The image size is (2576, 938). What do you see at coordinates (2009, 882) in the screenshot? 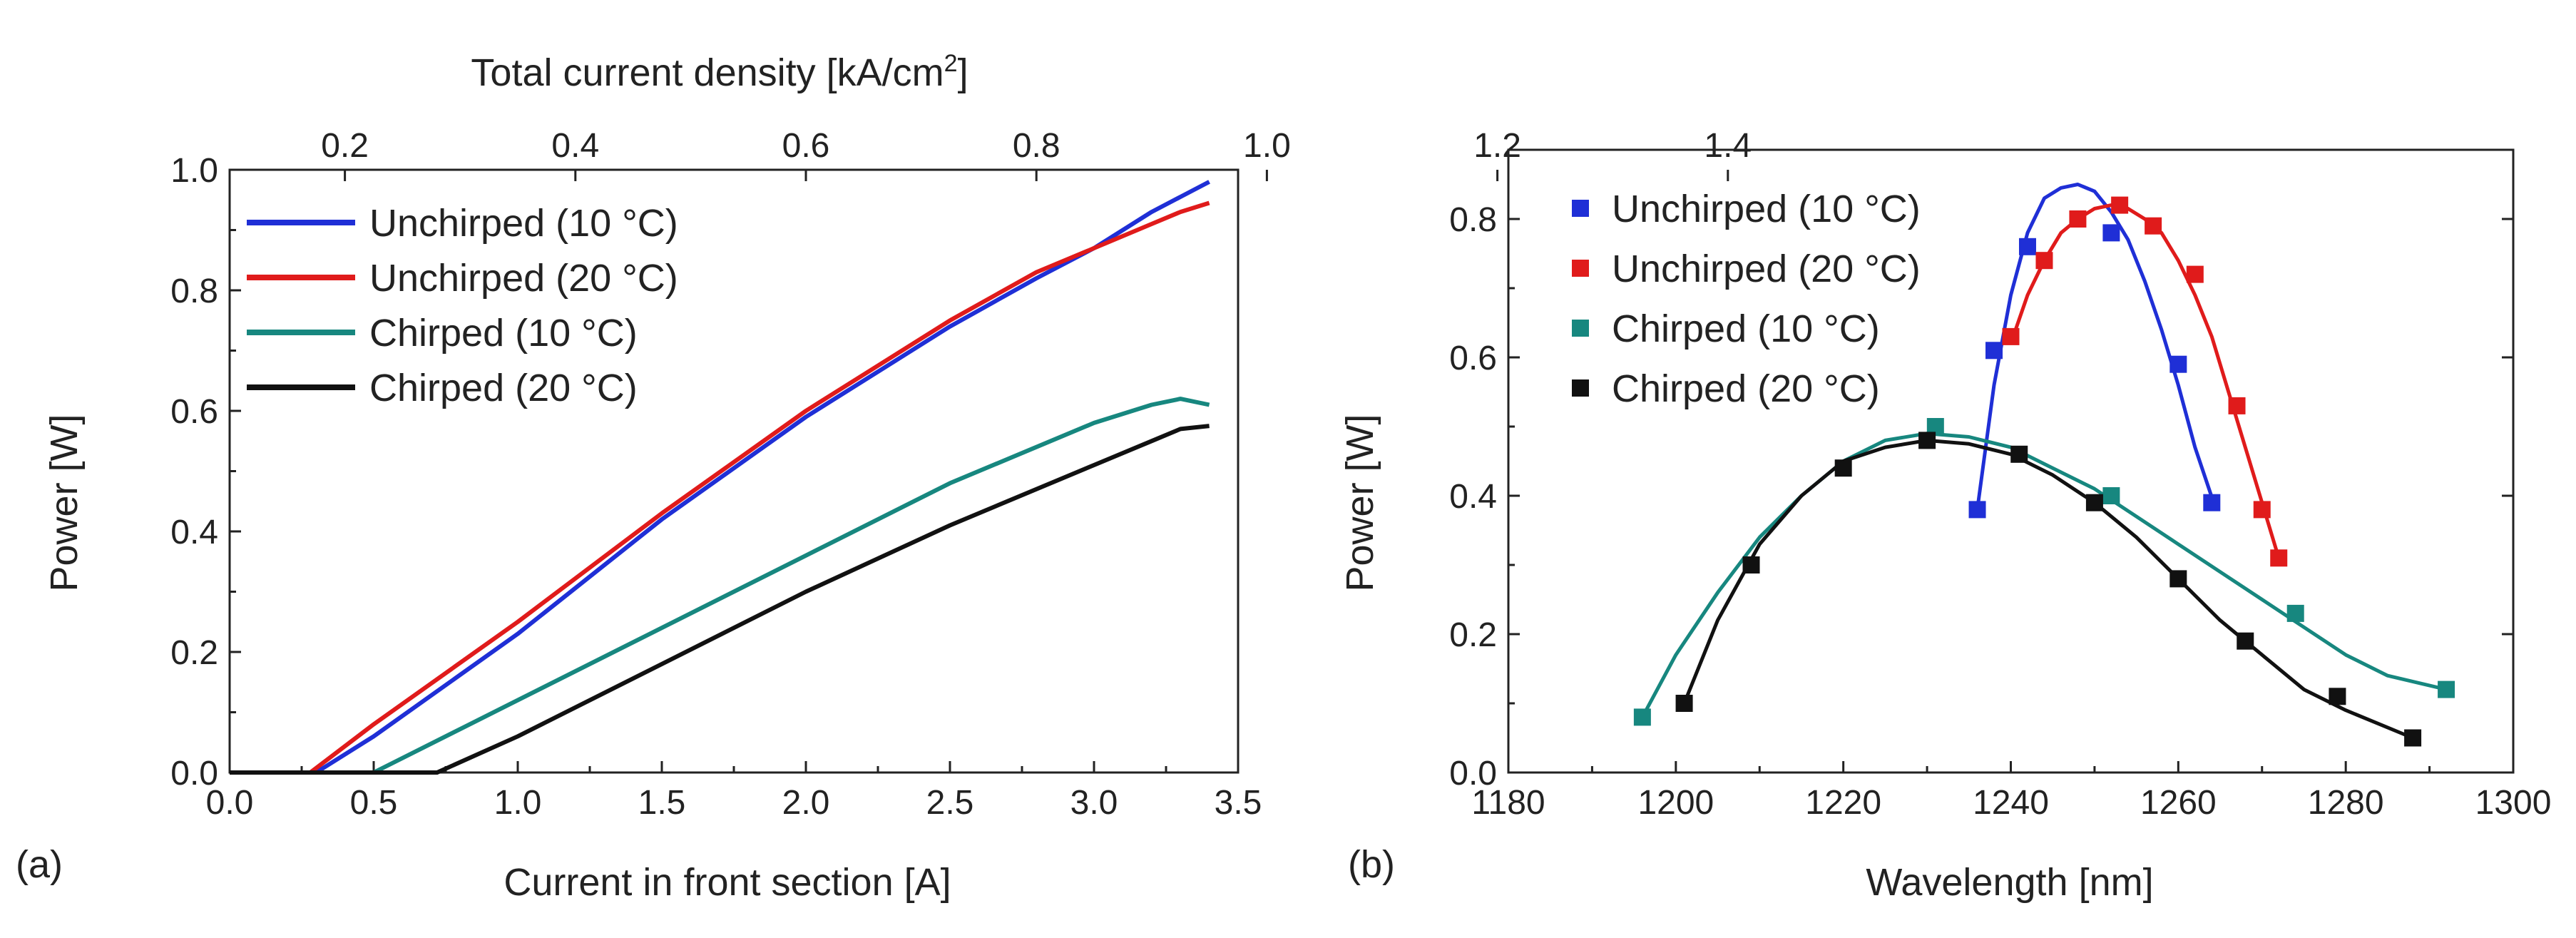
I see `panel-b-x-axis-label: Wavelength [nm]` at bounding box center [2009, 882].